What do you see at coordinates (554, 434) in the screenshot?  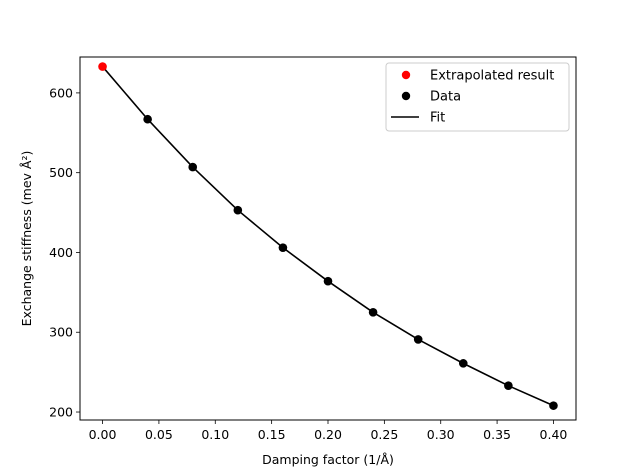 I see `x-tick-label: 0.40` at bounding box center [554, 434].